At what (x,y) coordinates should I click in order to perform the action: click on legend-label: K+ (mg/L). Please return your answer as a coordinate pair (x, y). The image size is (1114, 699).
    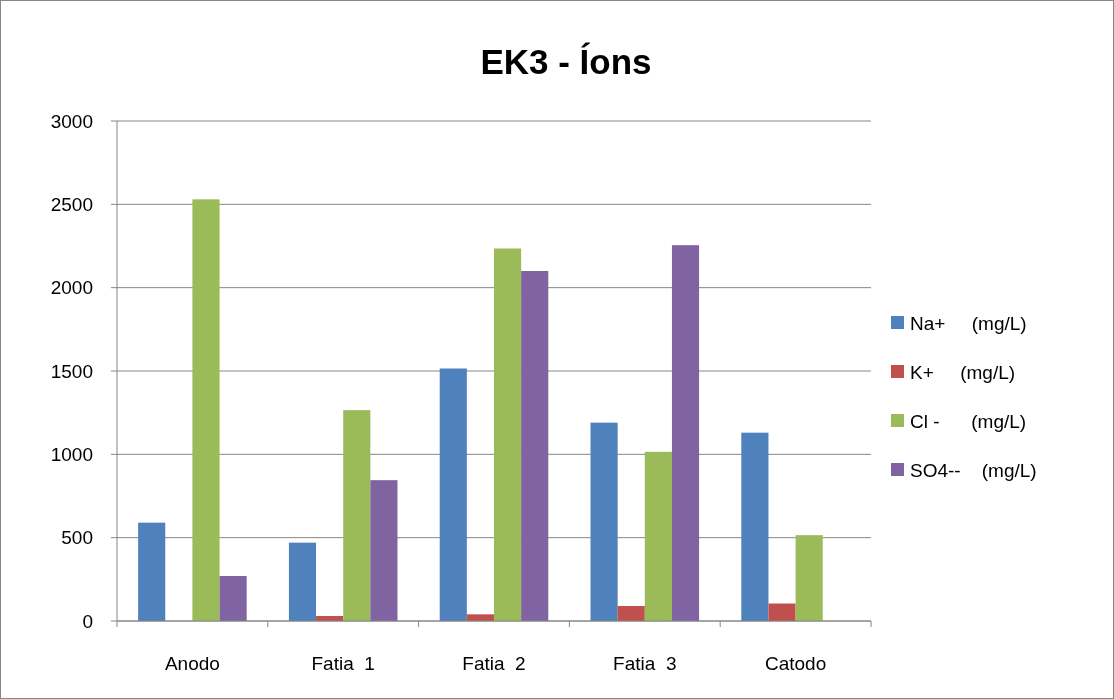
    Looking at the image, I should click on (963, 372).